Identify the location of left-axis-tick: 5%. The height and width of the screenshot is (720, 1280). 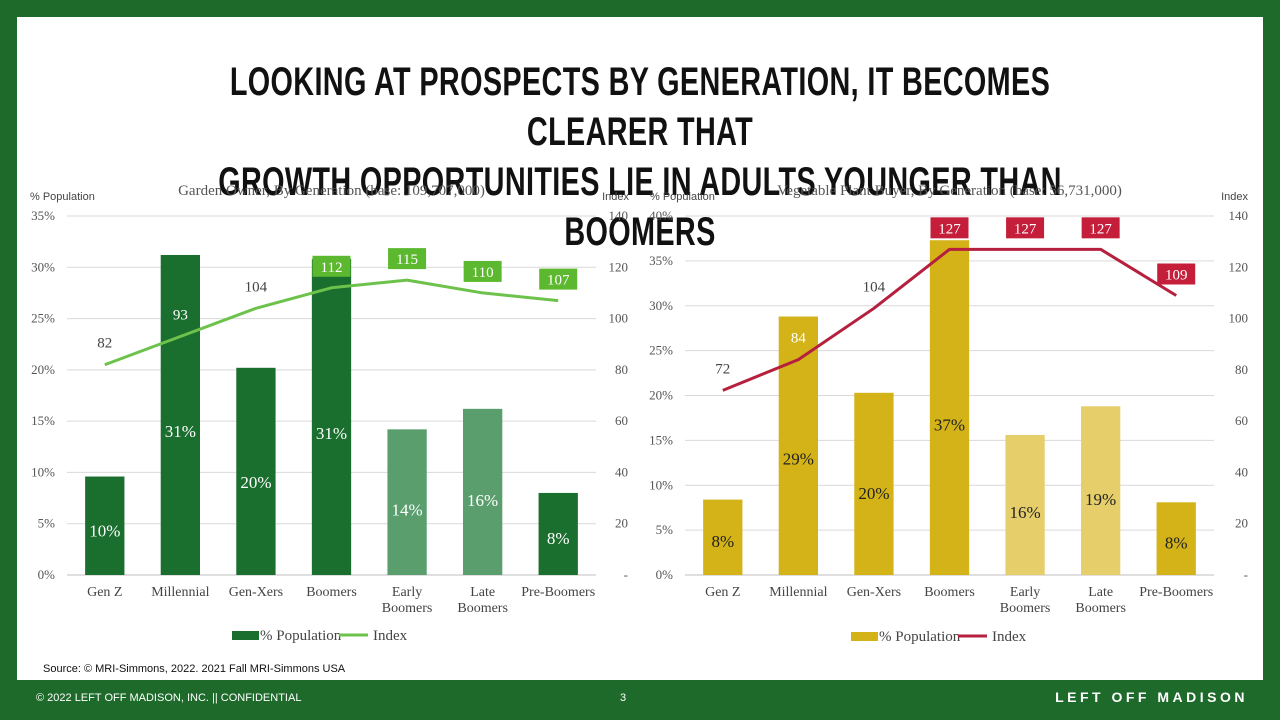
(665, 529).